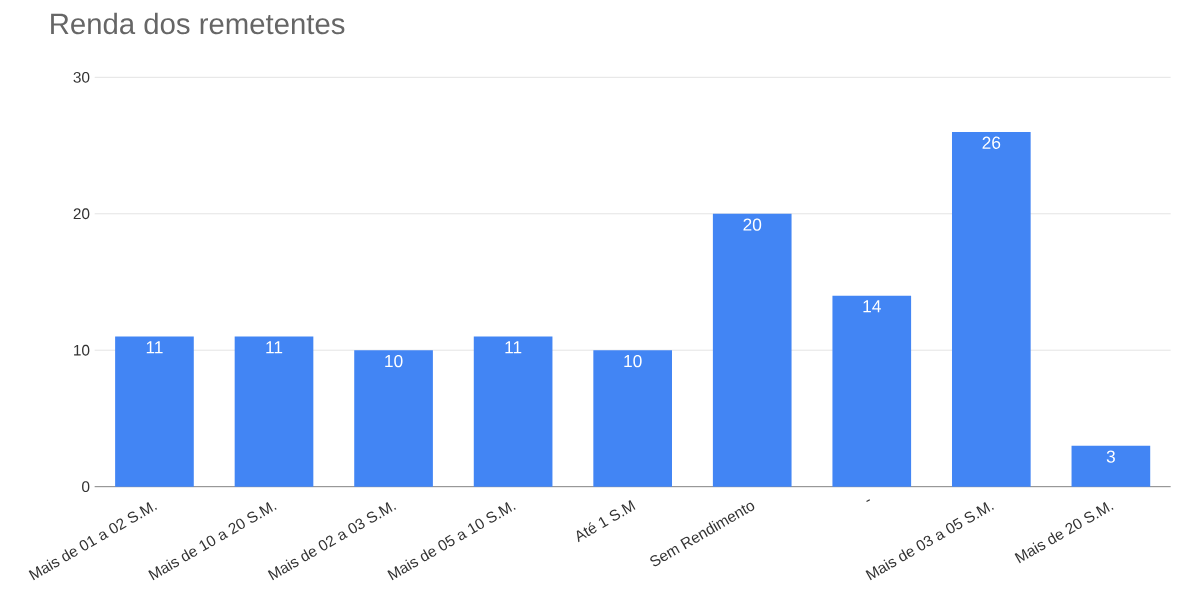  Describe the element at coordinates (82, 350) in the screenshot. I see `y-tick-label: 10` at that location.